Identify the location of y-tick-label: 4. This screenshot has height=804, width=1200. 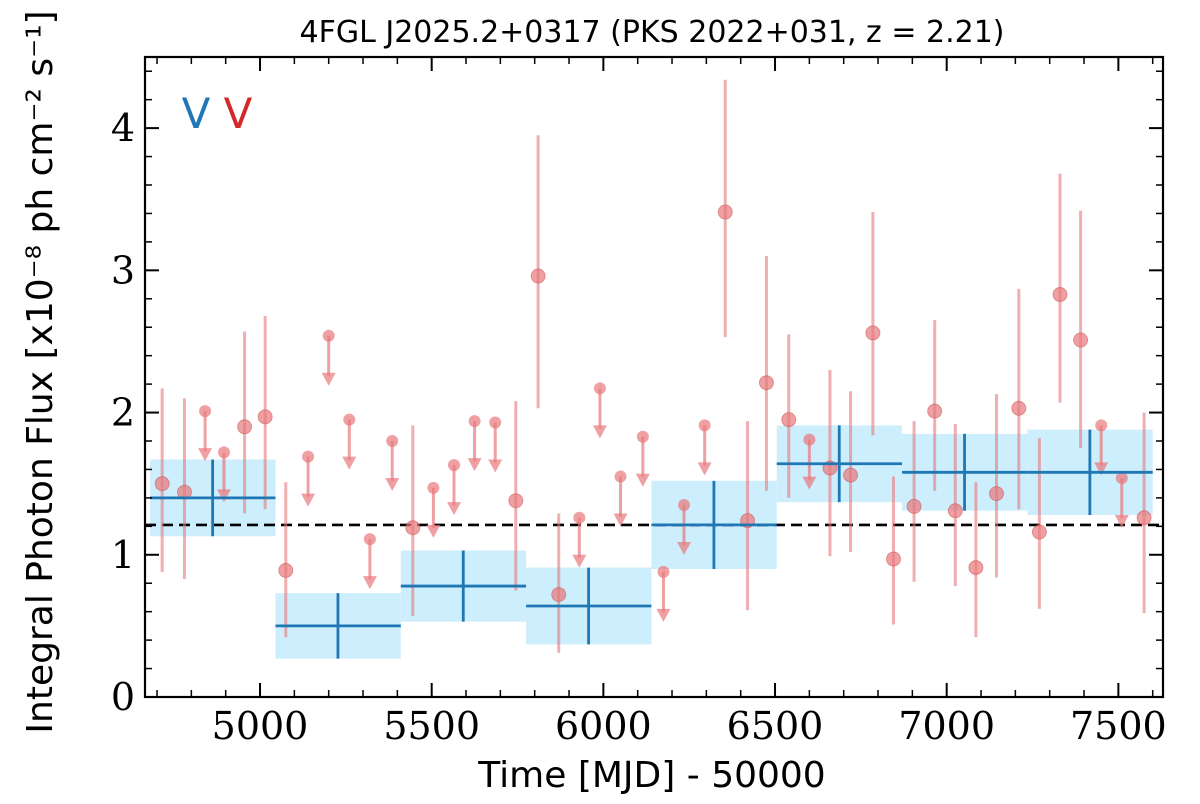
(123, 128).